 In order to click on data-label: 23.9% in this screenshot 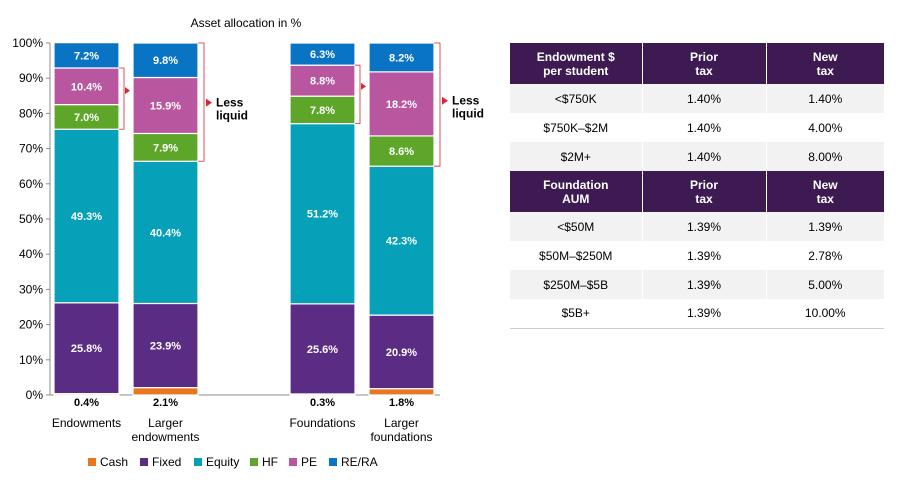, I will do `click(165, 347)`.